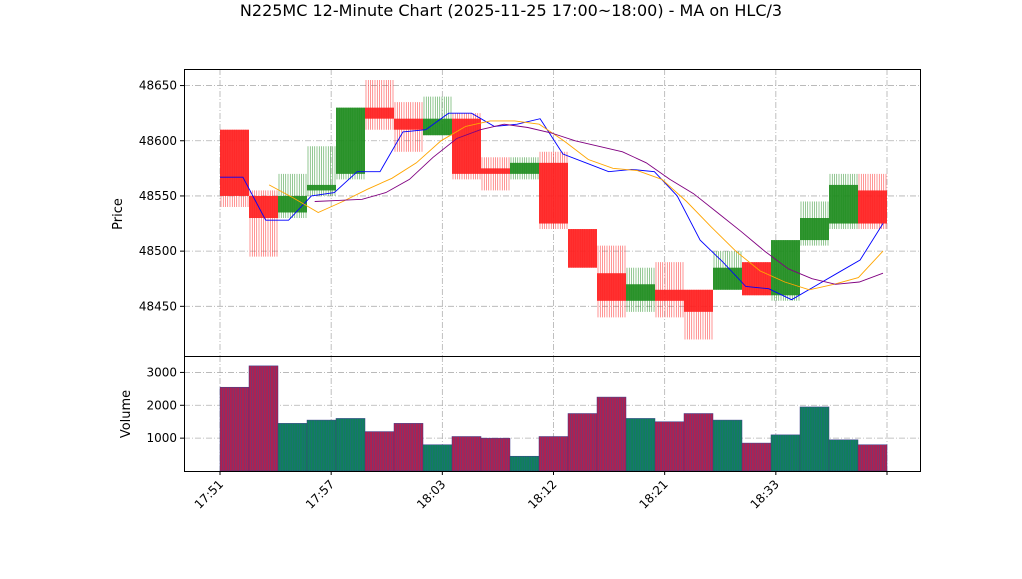 The height and width of the screenshot is (579, 1022). I want to click on volume-bars, so click(553, 418).